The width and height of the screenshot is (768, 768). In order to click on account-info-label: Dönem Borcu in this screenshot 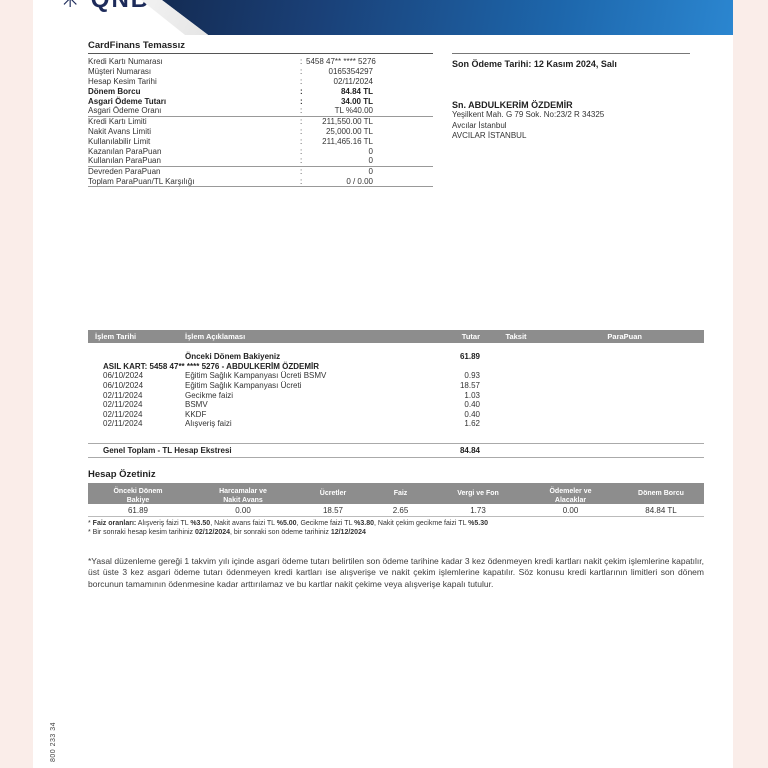, I will do `click(114, 91)`.